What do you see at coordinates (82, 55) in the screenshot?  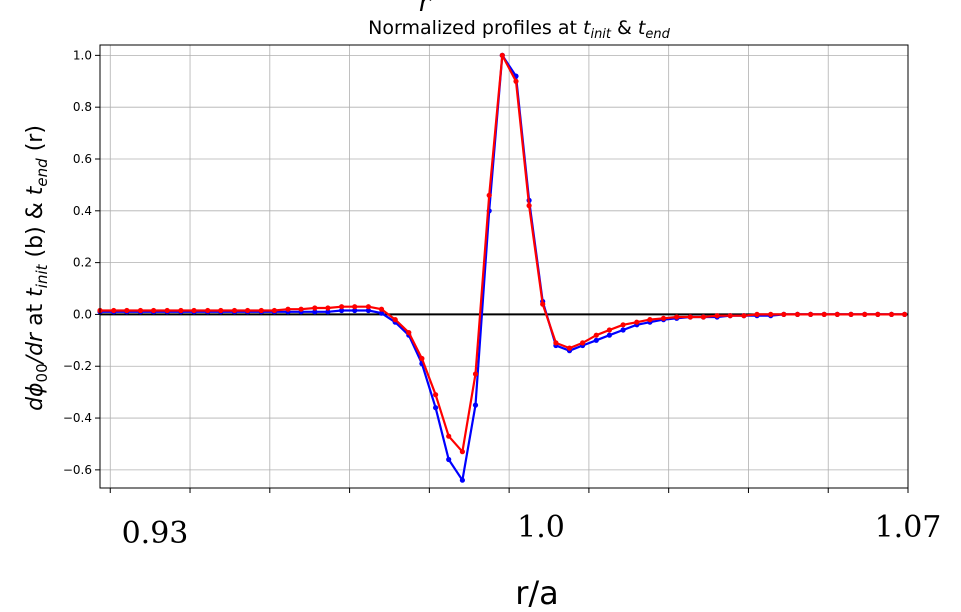 I see `y-tick-label-8: 1.0` at bounding box center [82, 55].